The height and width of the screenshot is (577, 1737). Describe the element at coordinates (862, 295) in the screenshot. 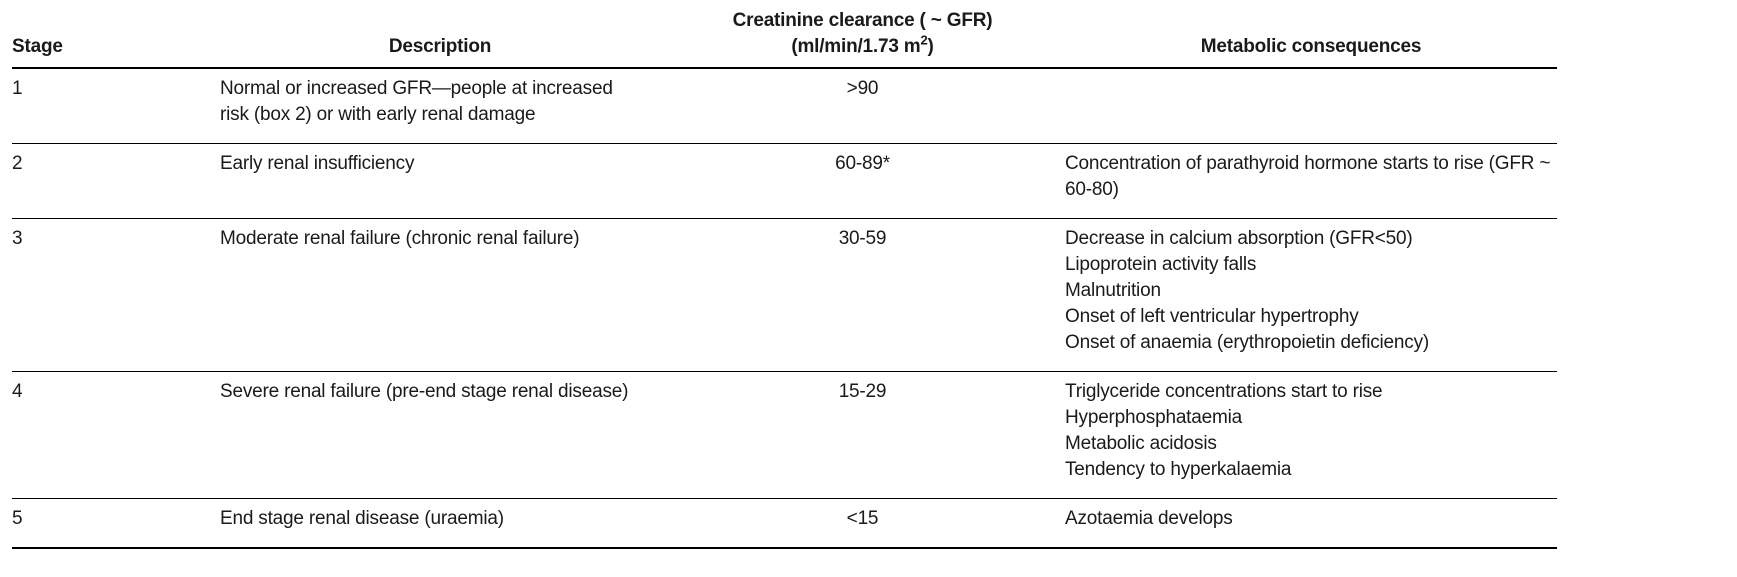

I see `clearance-cell: 30-59` at that location.